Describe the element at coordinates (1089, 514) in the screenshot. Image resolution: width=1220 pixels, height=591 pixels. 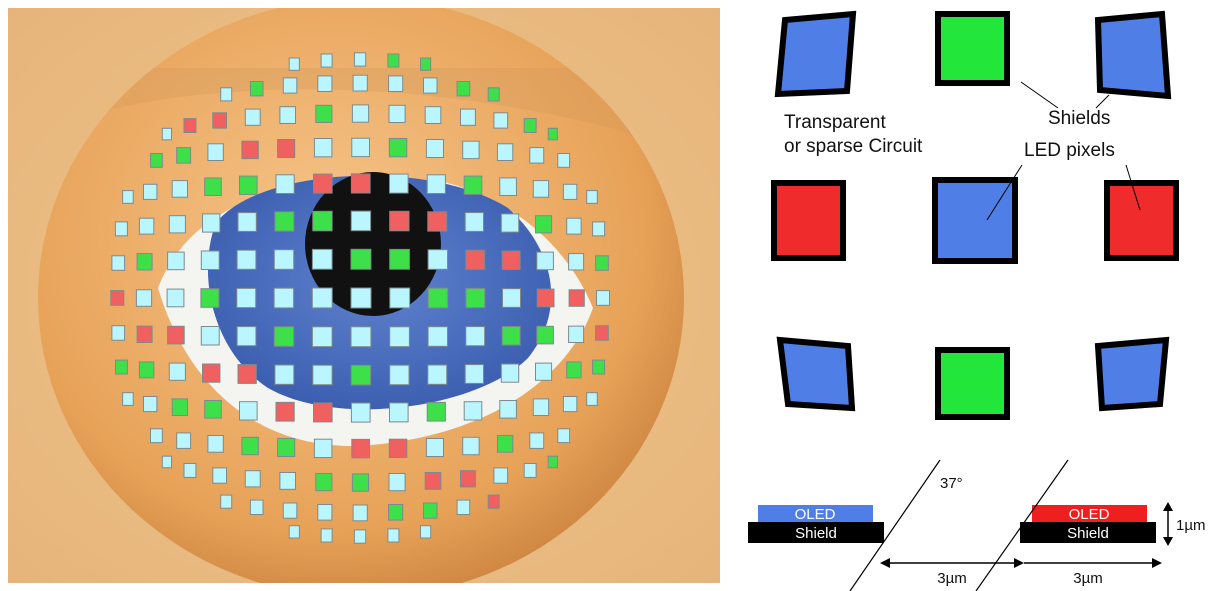
I see `oled-label: OLED` at that location.